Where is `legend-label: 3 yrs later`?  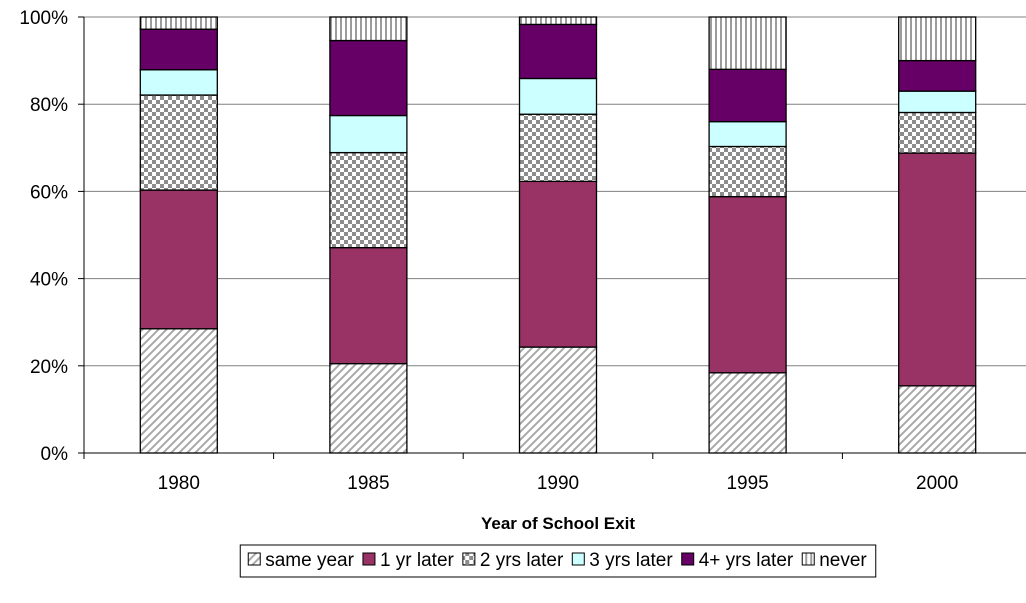 legend-label: 3 yrs later is located at coordinates (631, 560).